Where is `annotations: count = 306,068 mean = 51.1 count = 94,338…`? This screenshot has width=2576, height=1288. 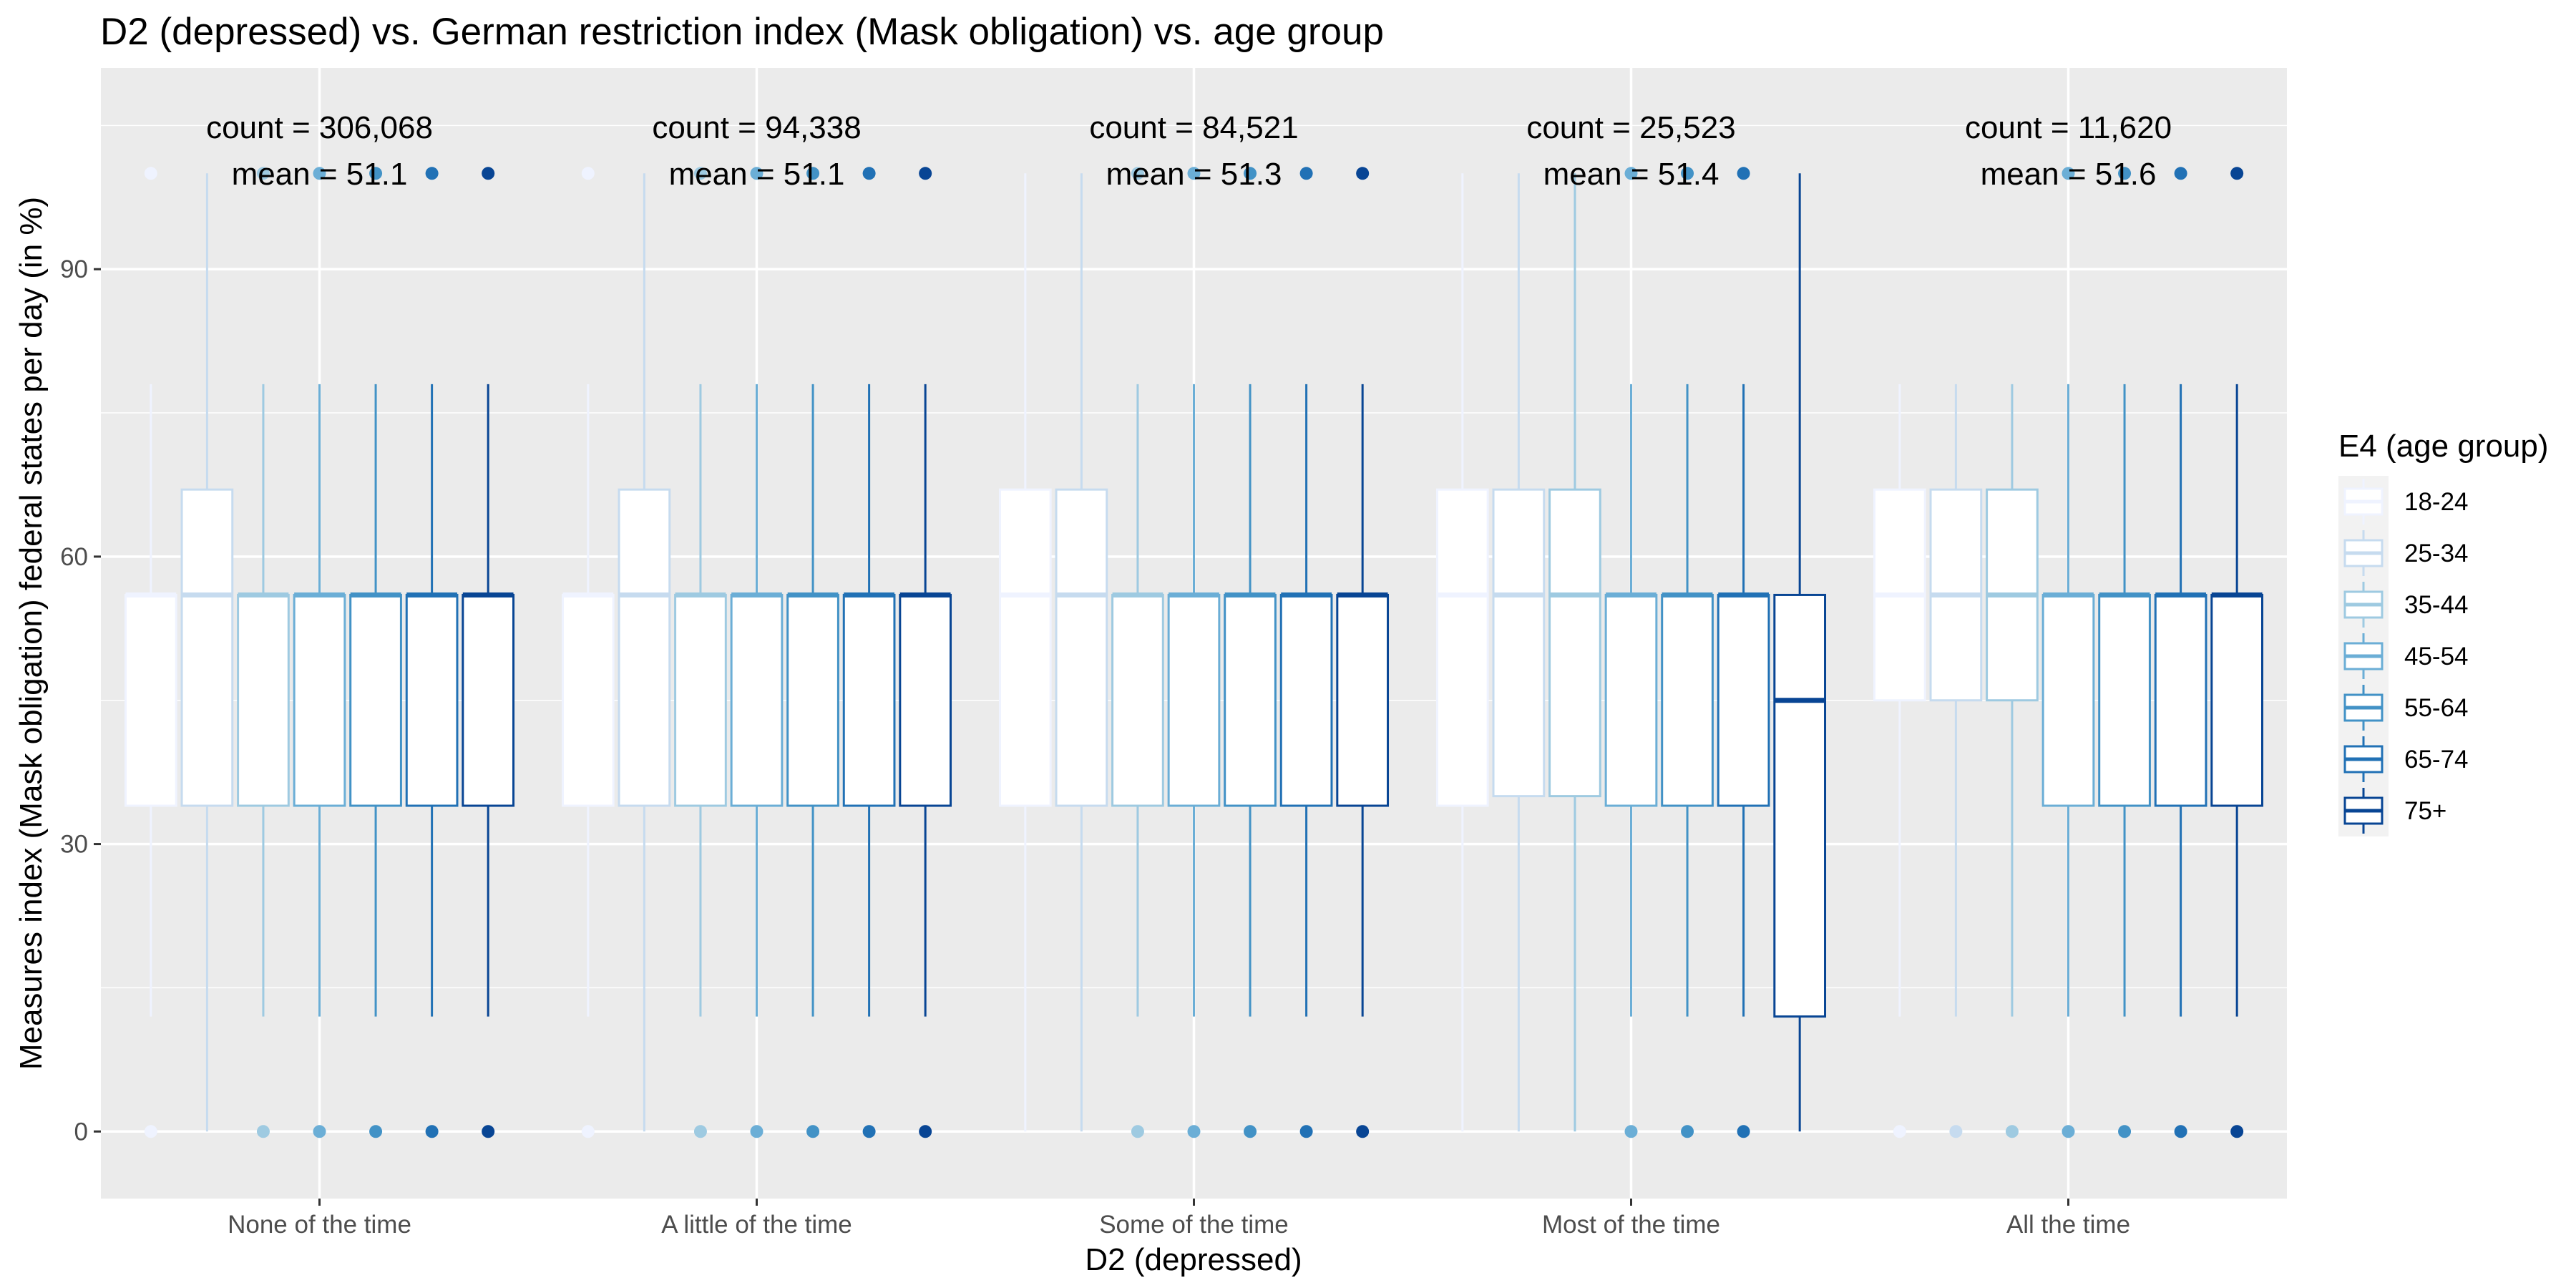
annotations: count = 306,068 mean = 51.1 count = 94,338… is located at coordinates (1189, 151).